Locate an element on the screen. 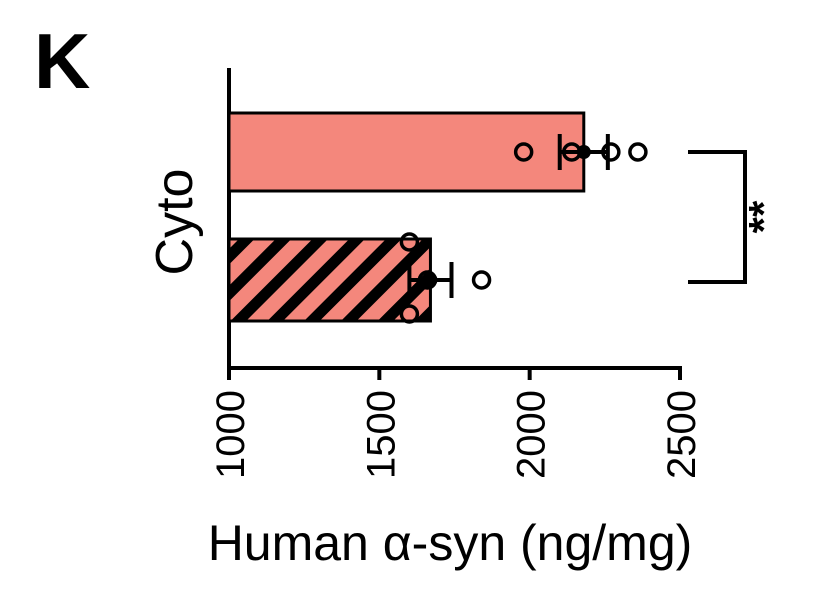 This screenshot has width=832, height=596. x-tick-label: 1000 is located at coordinates (231, 434).